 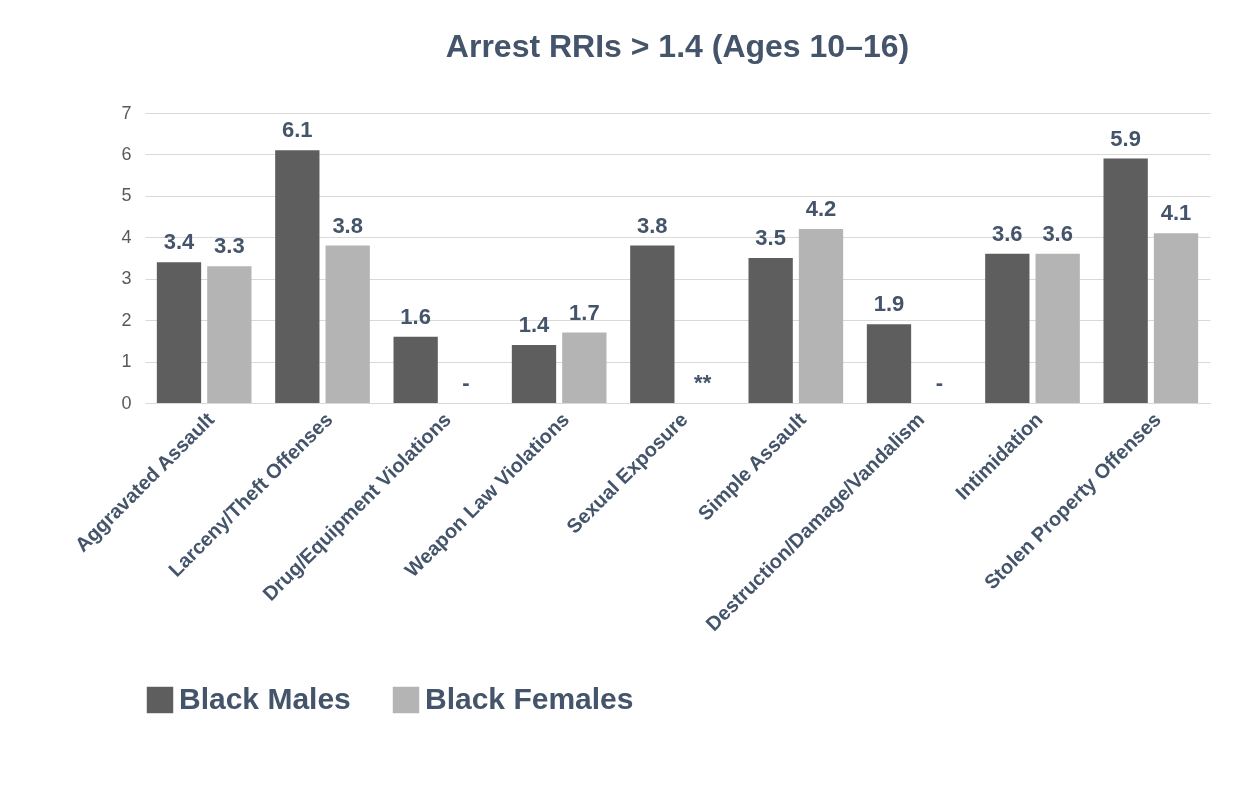 What do you see at coordinates (126, 195) in the screenshot?
I see `y-tick-label: 5` at bounding box center [126, 195].